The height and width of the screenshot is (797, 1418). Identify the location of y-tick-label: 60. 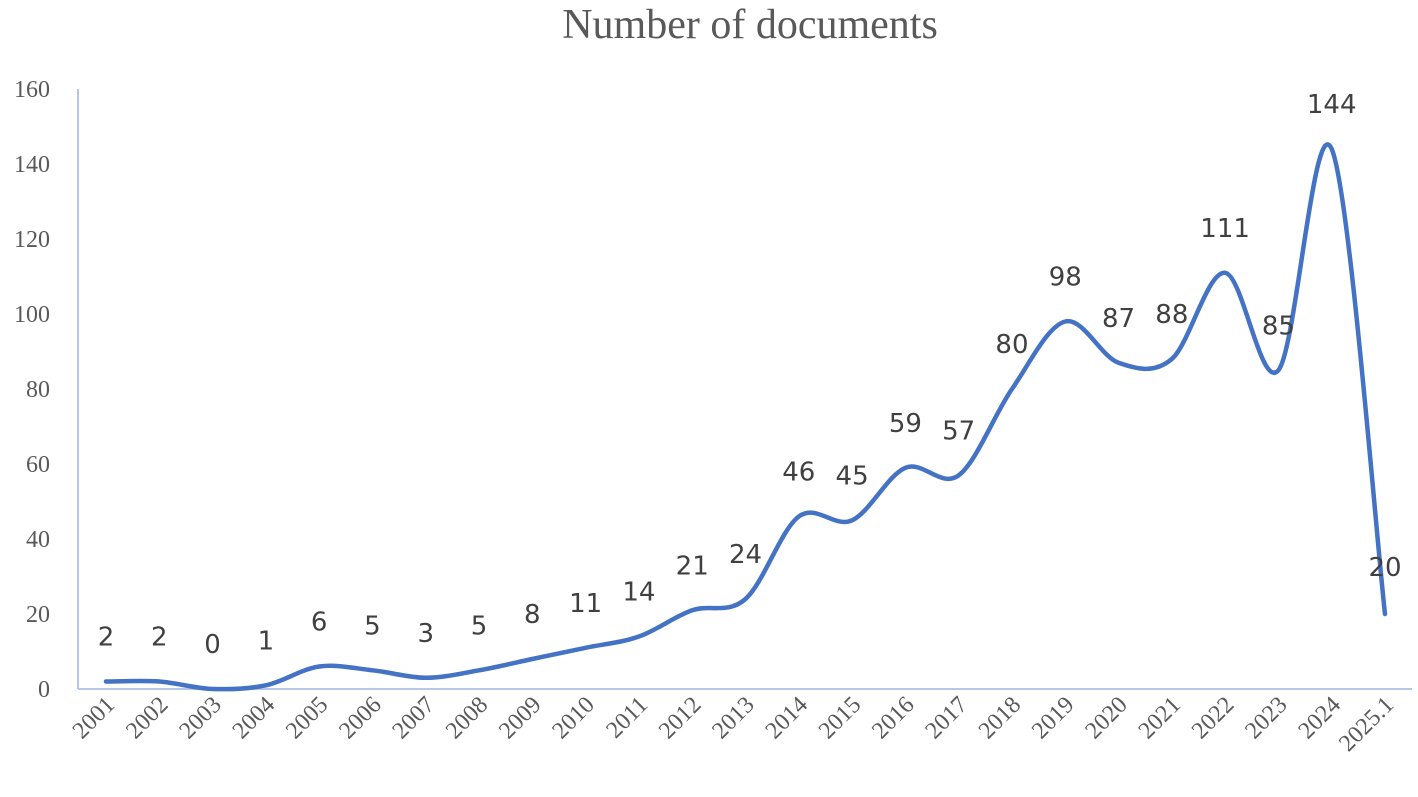
(38, 465).